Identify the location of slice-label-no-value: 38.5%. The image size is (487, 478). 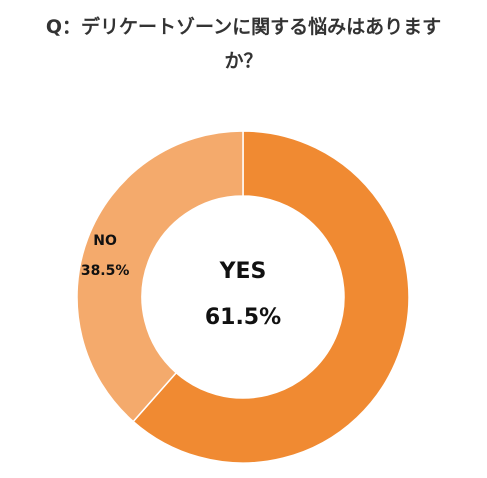
(105, 271).